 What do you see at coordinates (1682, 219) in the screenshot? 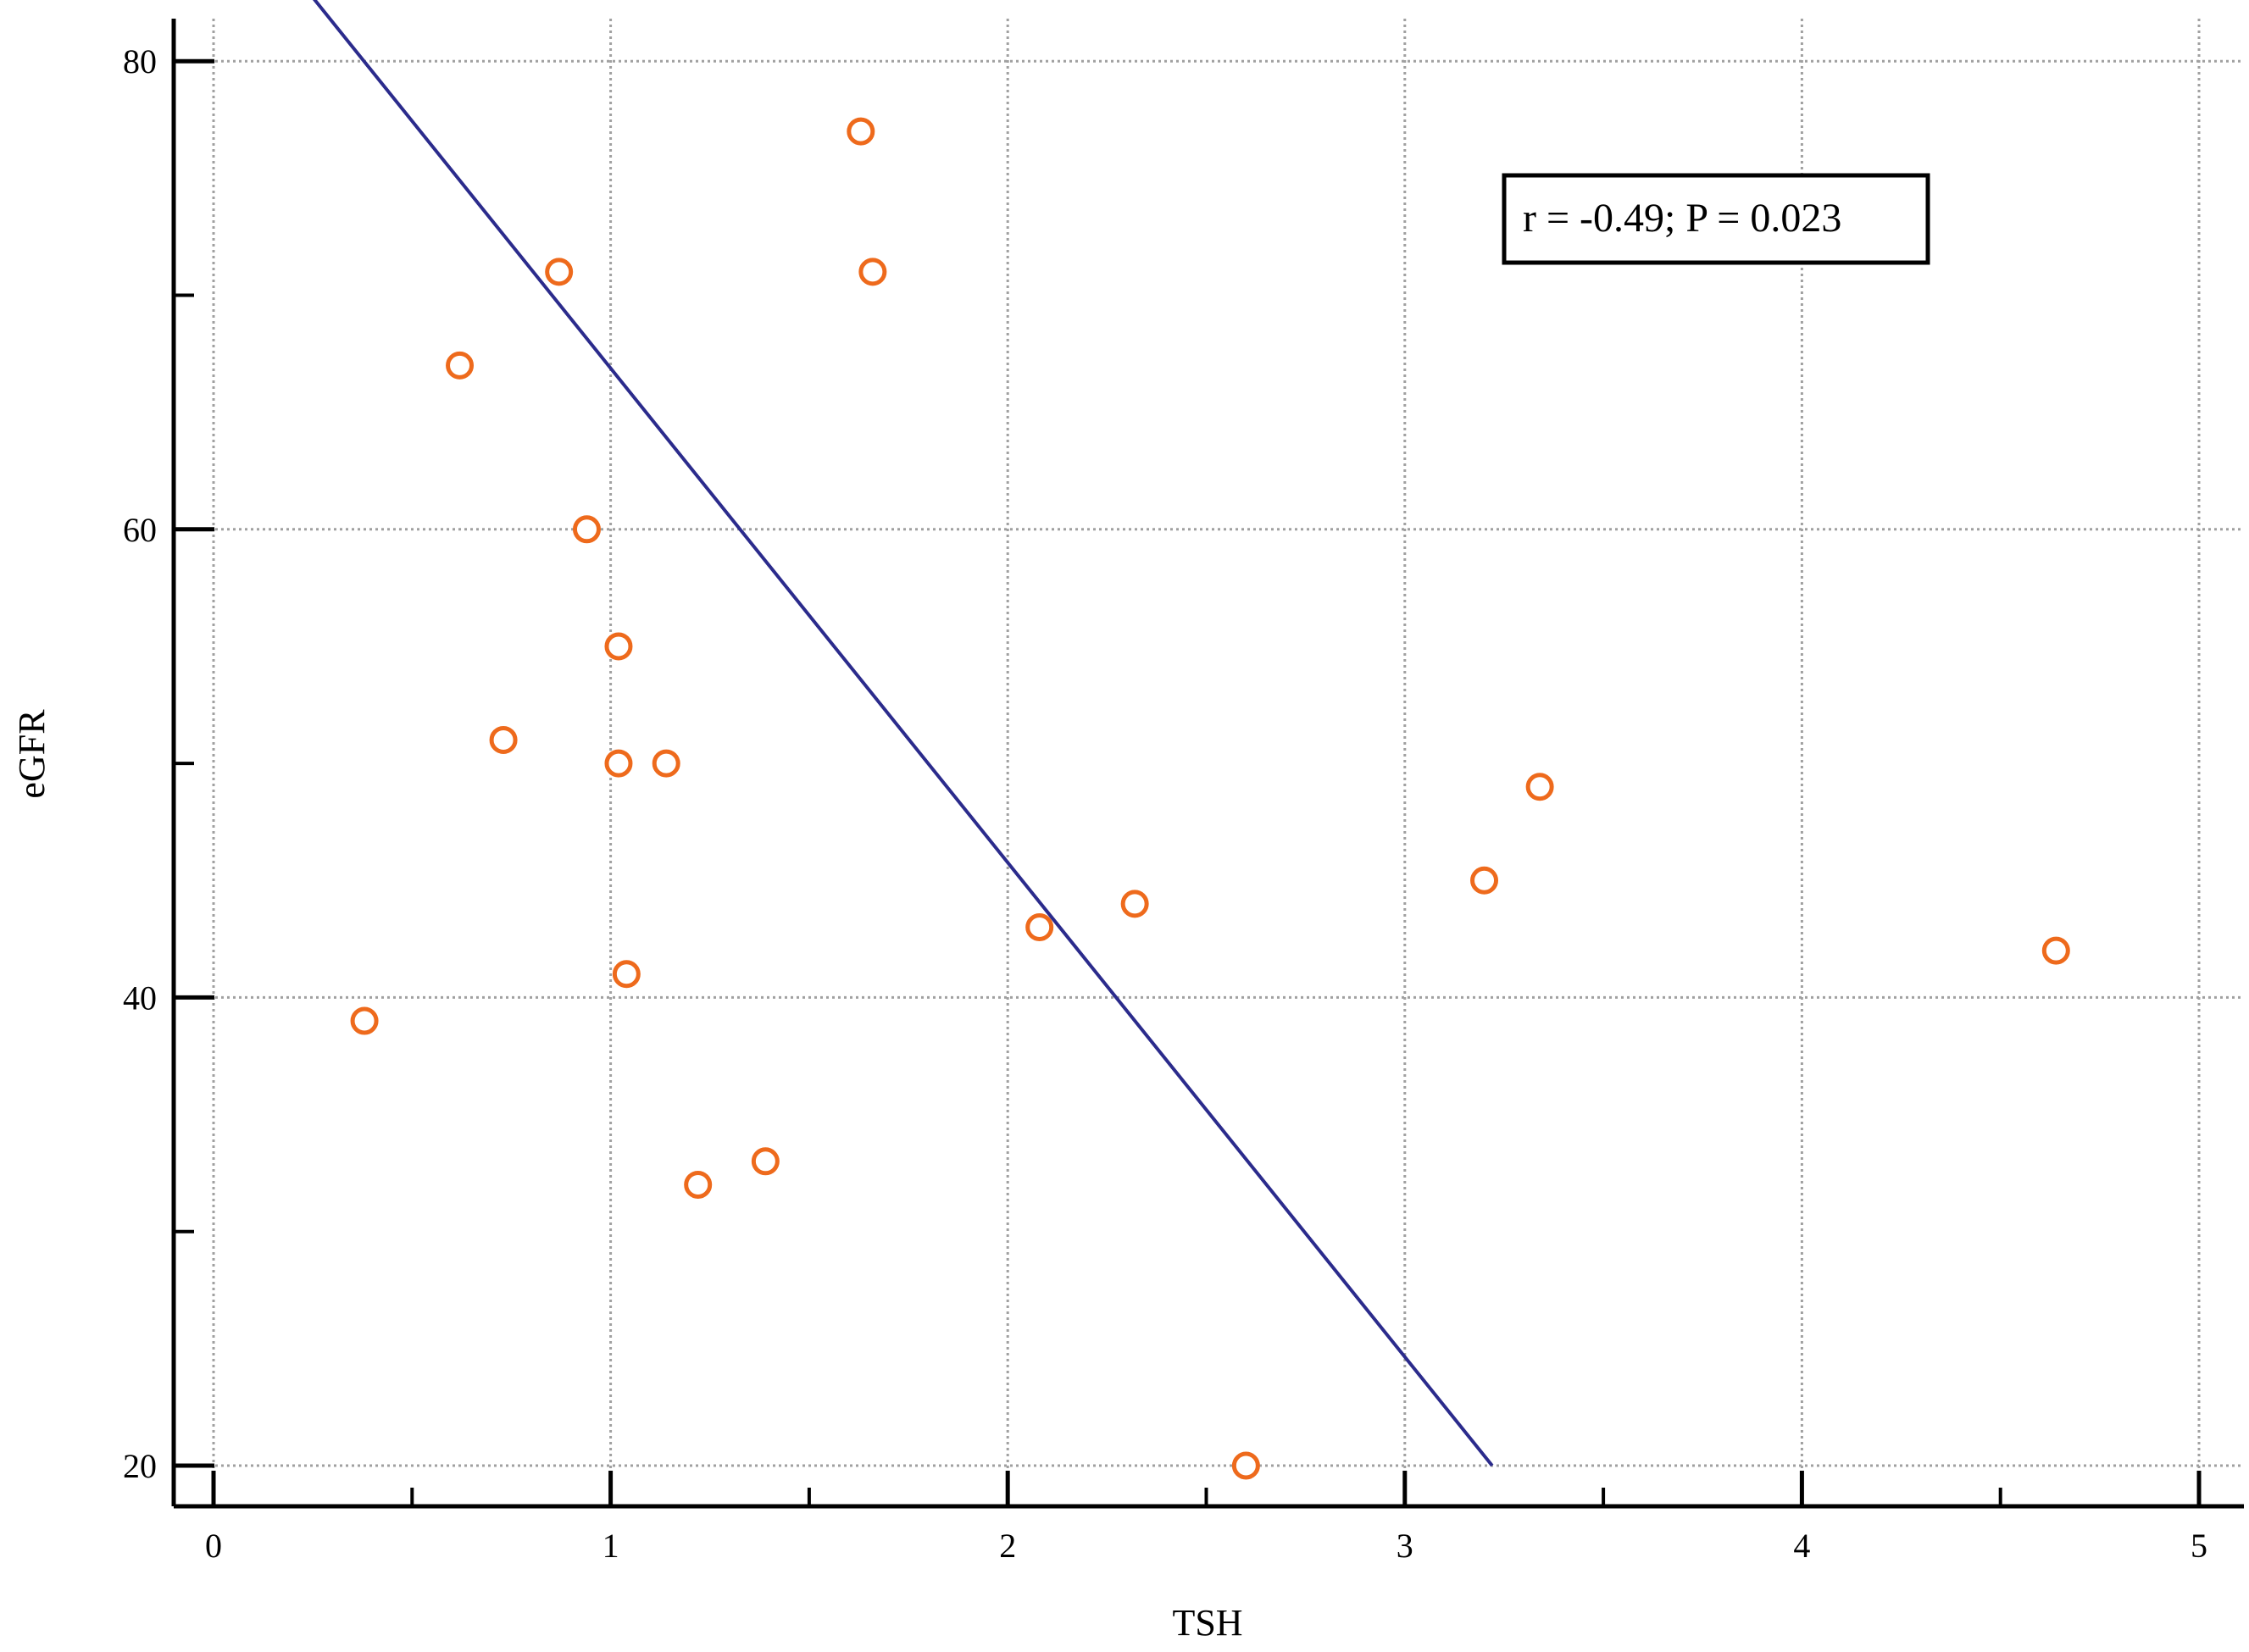
I see `annotation-text: r = -0.49; P = 0.023` at bounding box center [1682, 219].